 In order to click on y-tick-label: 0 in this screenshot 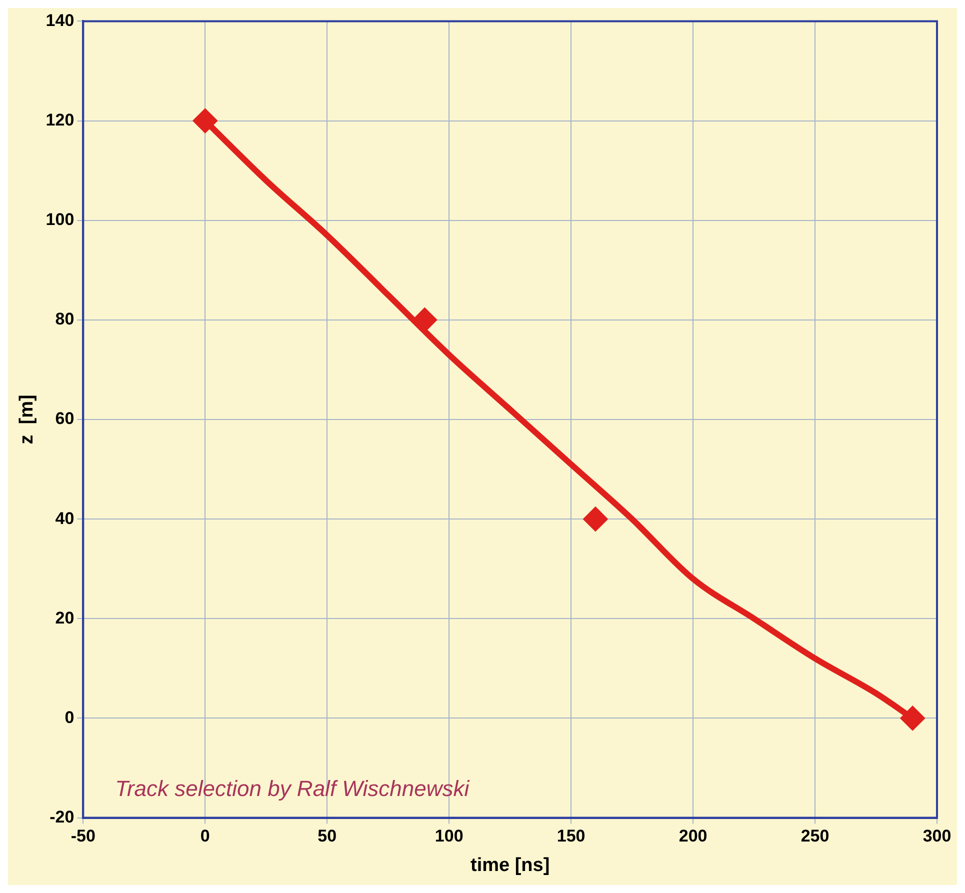, I will do `click(69, 717)`.